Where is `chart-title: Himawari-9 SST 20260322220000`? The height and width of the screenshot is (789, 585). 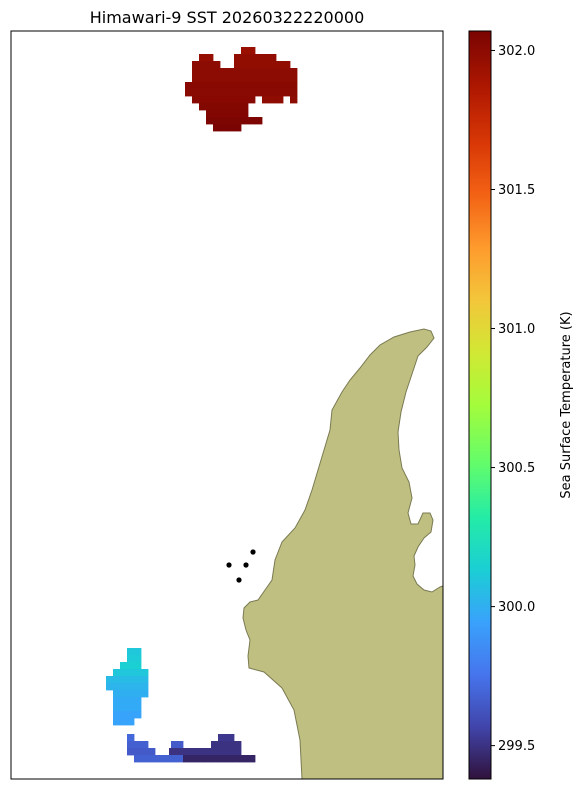
chart-title: Himawari-9 SST 20260322220000 is located at coordinates (227, 17).